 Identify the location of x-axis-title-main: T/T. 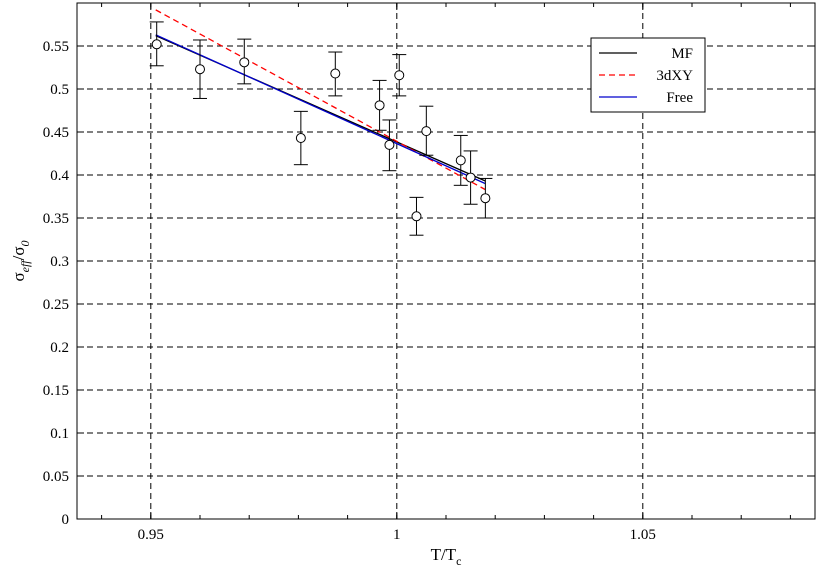
(444, 554).